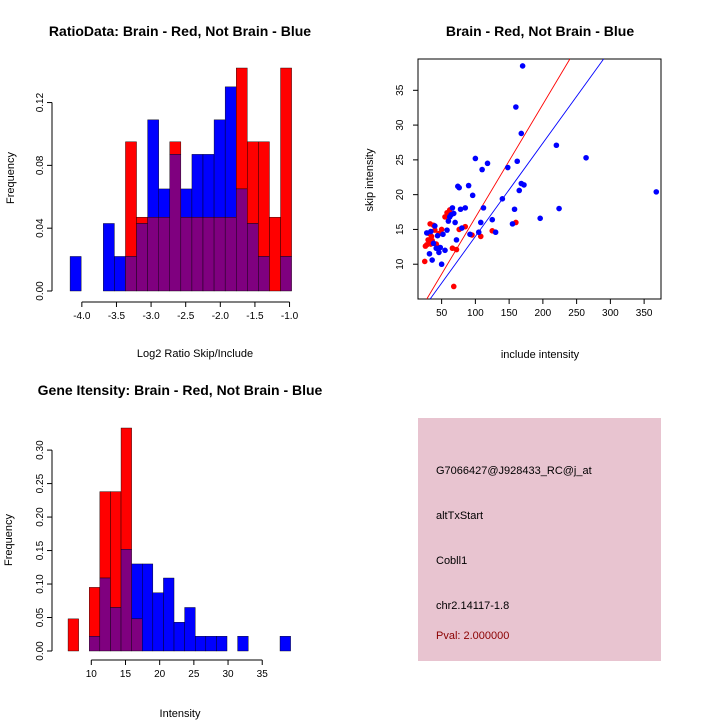 The height and width of the screenshot is (720, 720). Describe the element at coordinates (576, 313) in the screenshot. I see `scatter-x-tick-label: 250` at that location.